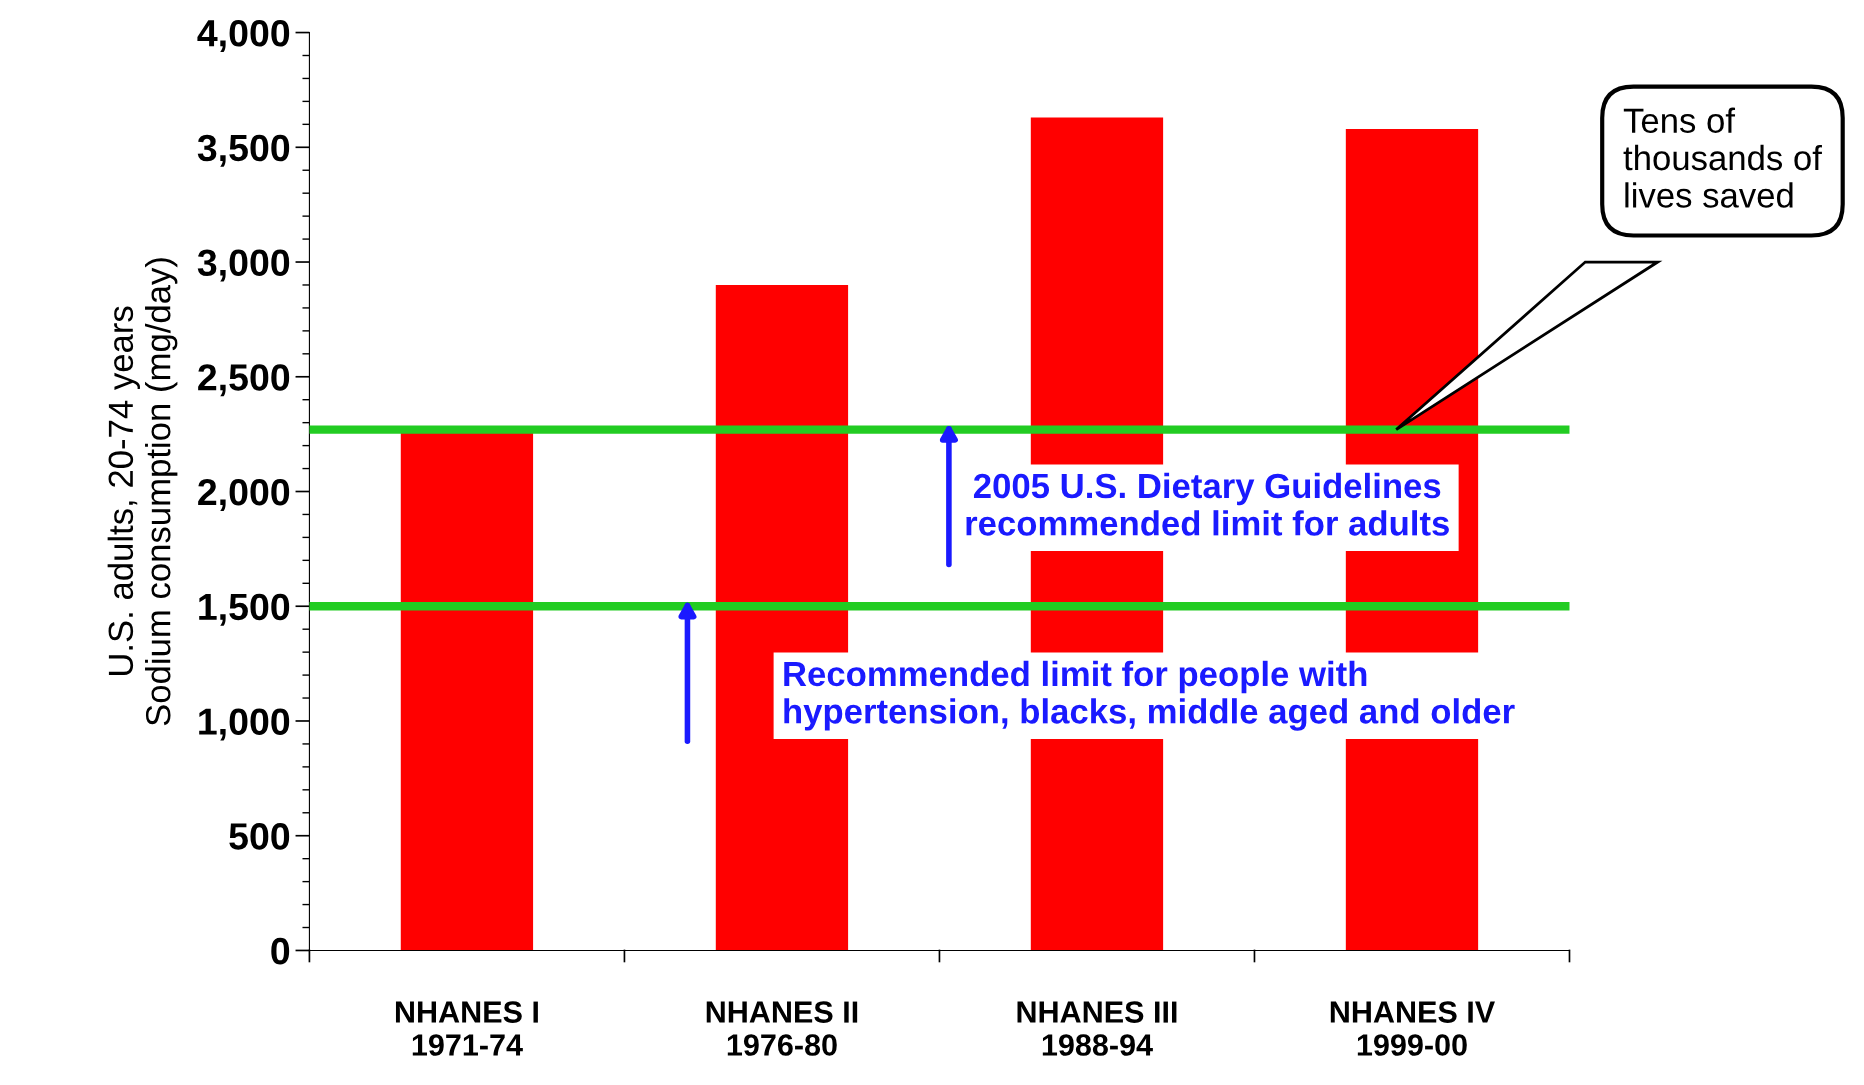  Describe the element at coordinates (259, 836) in the screenshot. I see `y-tick-label: 500` at that location.